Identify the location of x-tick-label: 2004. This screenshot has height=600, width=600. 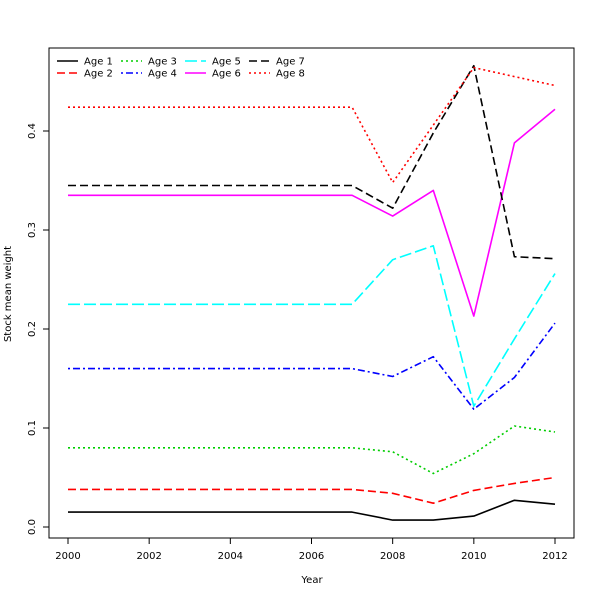
(230, 556).